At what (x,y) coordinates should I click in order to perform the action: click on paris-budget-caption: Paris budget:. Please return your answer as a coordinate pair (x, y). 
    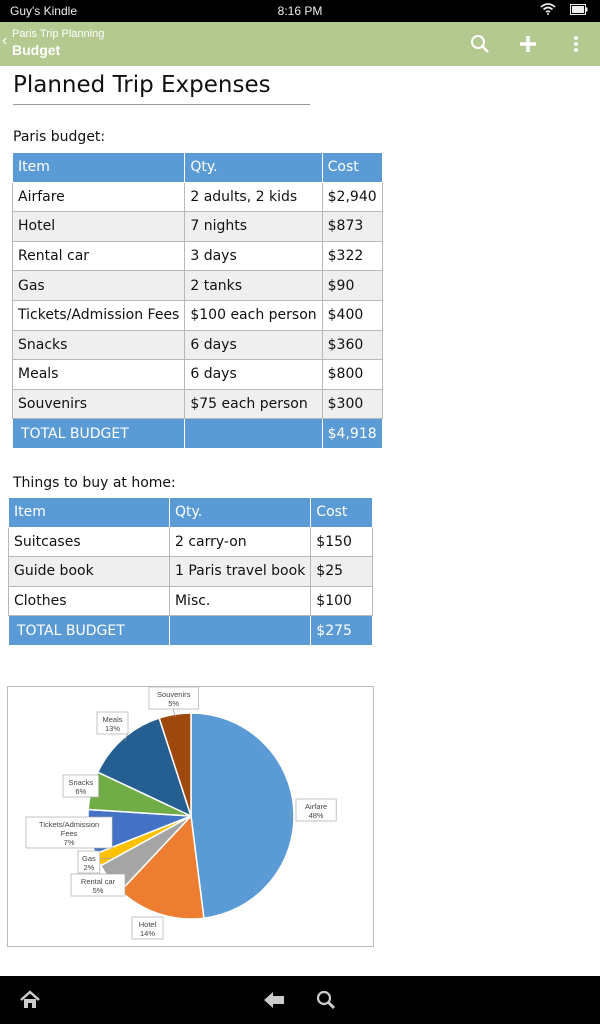
    Looking at the image, I should click on (59, 137).